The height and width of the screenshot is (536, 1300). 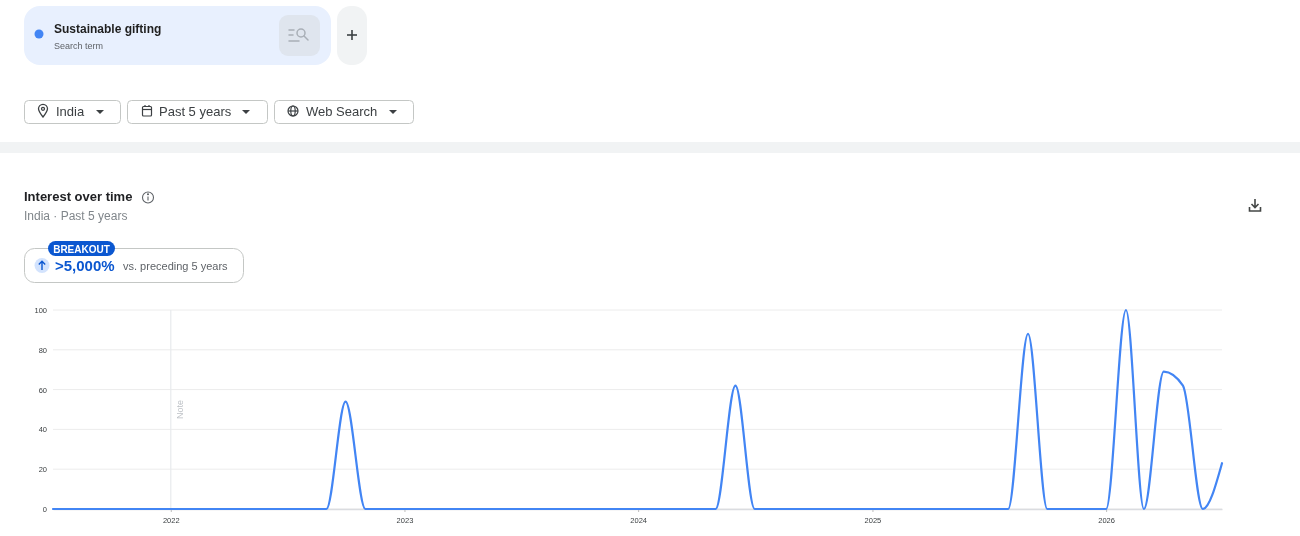 I want to click on legend-label: Sustainable gifting, so click(x=108, y=29).